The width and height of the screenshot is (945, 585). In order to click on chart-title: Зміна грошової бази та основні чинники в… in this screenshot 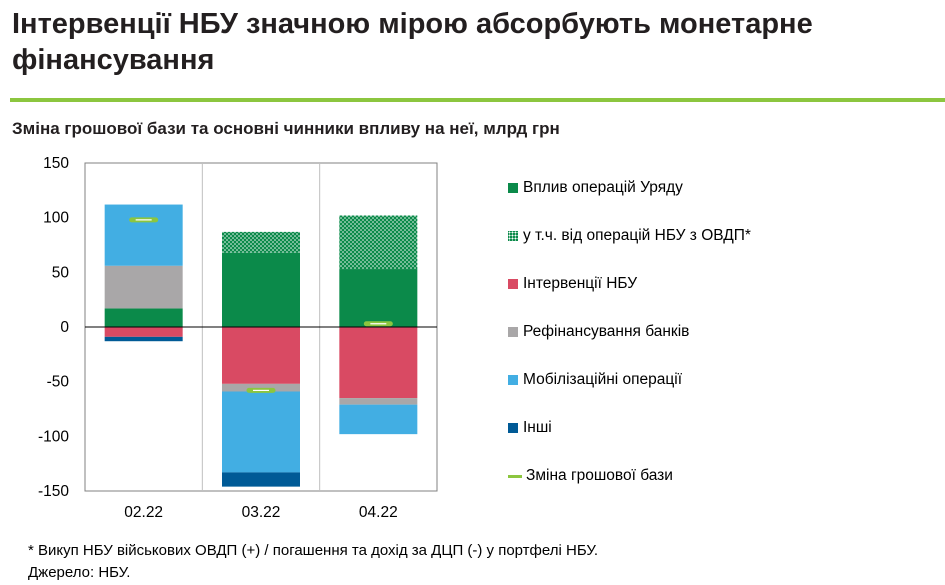, I will do `click(286, 128)`.